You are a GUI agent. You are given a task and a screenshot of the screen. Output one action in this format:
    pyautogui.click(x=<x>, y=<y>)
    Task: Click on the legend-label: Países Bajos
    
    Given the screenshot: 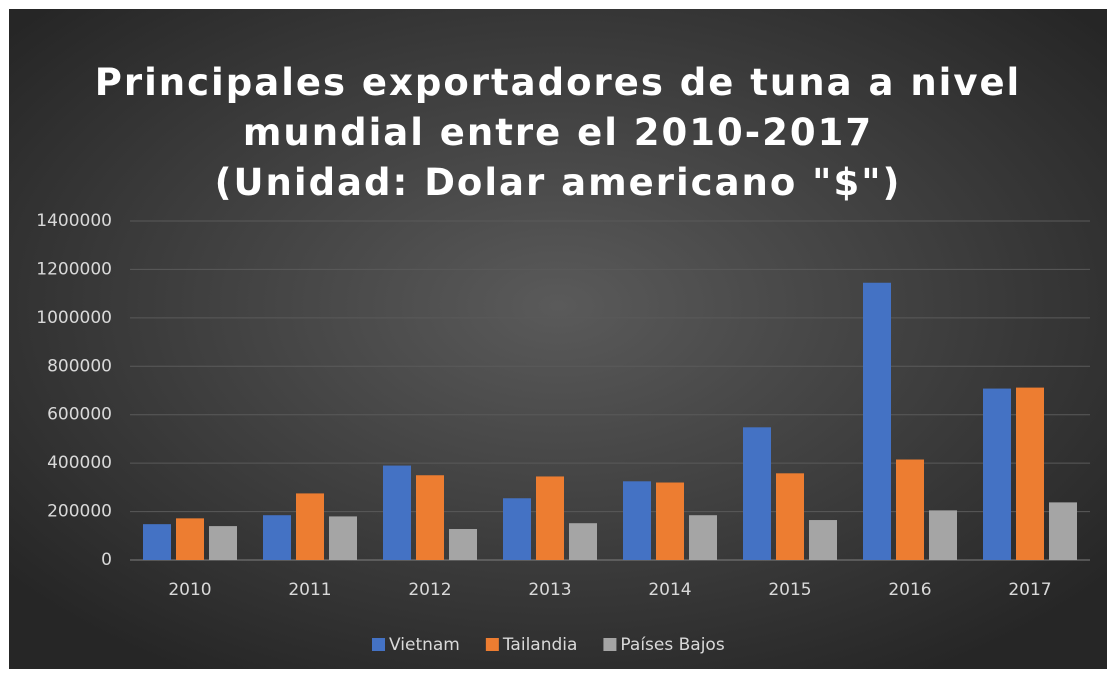 What is the action you would take?
    pyautogui.click(x=672, y=645)
    